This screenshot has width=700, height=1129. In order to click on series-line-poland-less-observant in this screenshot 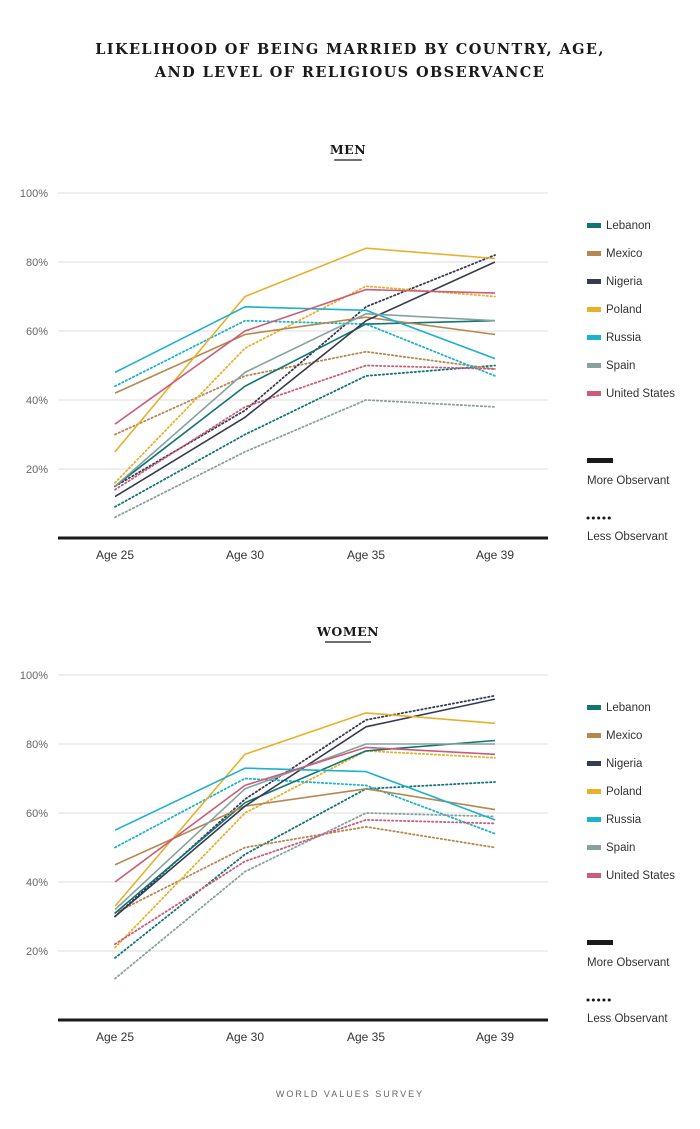, I will do `click(305, 849)`.